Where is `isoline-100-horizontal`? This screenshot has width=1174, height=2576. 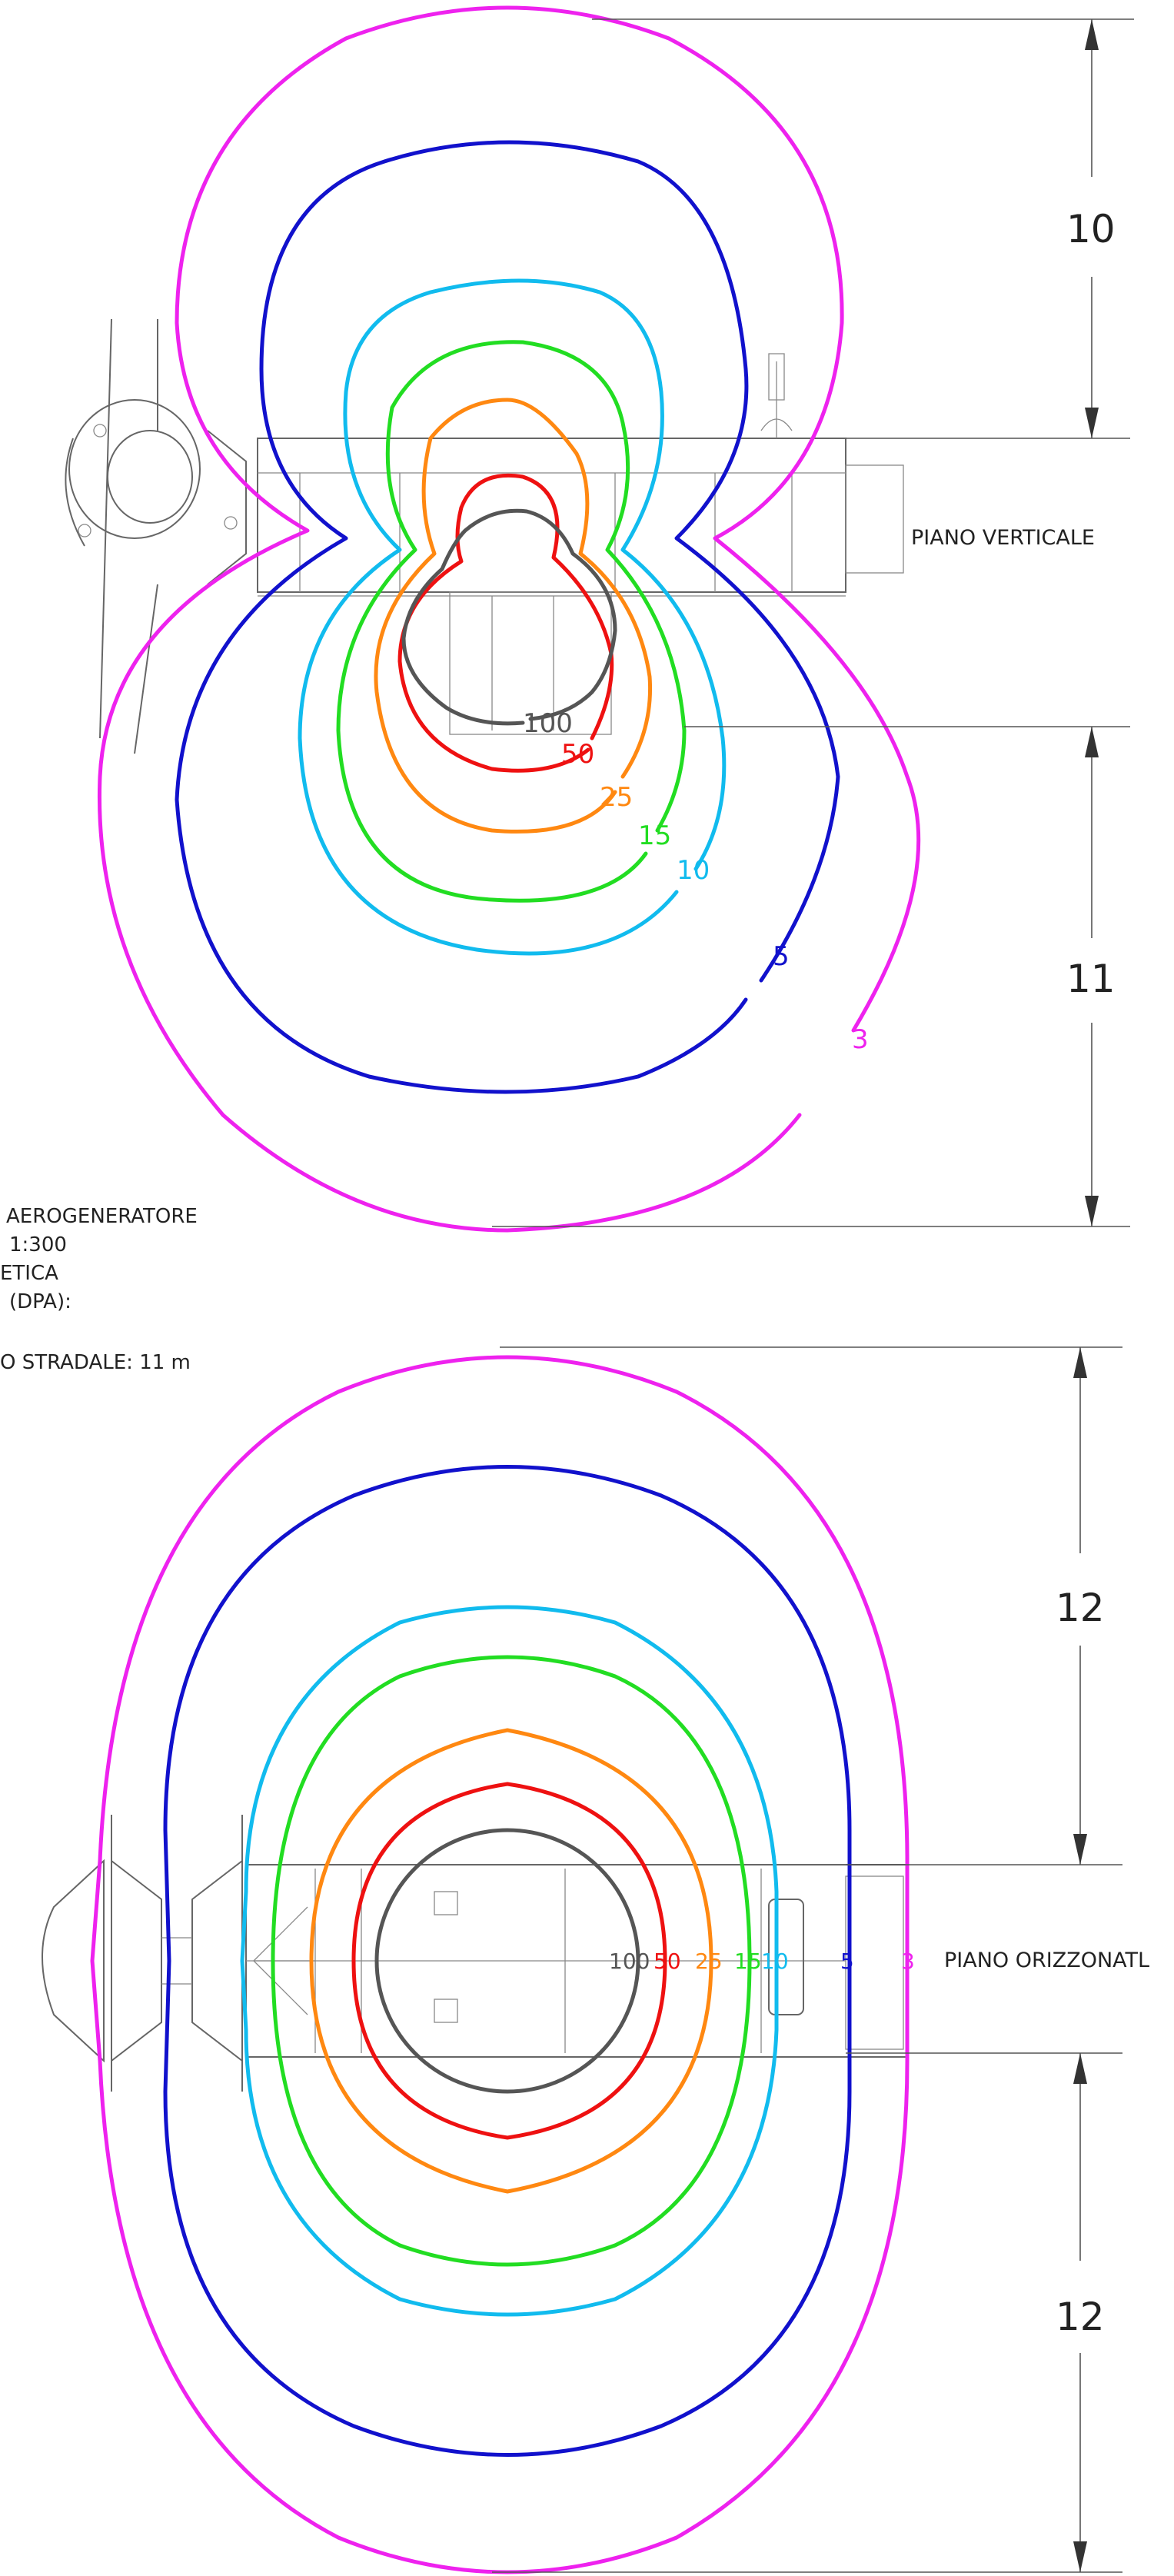 isoline-100-horizontal is located at coordinates (507, 1961).